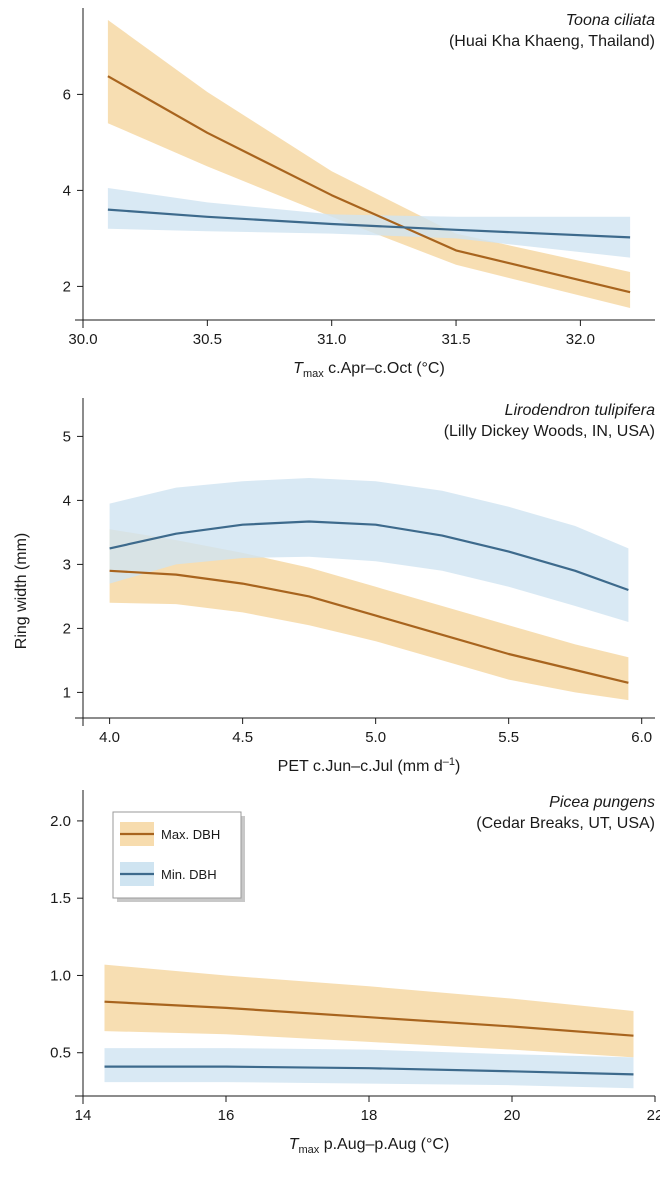  I want to click on panel-site-subtitle: (Huai Kha Khaeng, Thailand), so click(552, 41).